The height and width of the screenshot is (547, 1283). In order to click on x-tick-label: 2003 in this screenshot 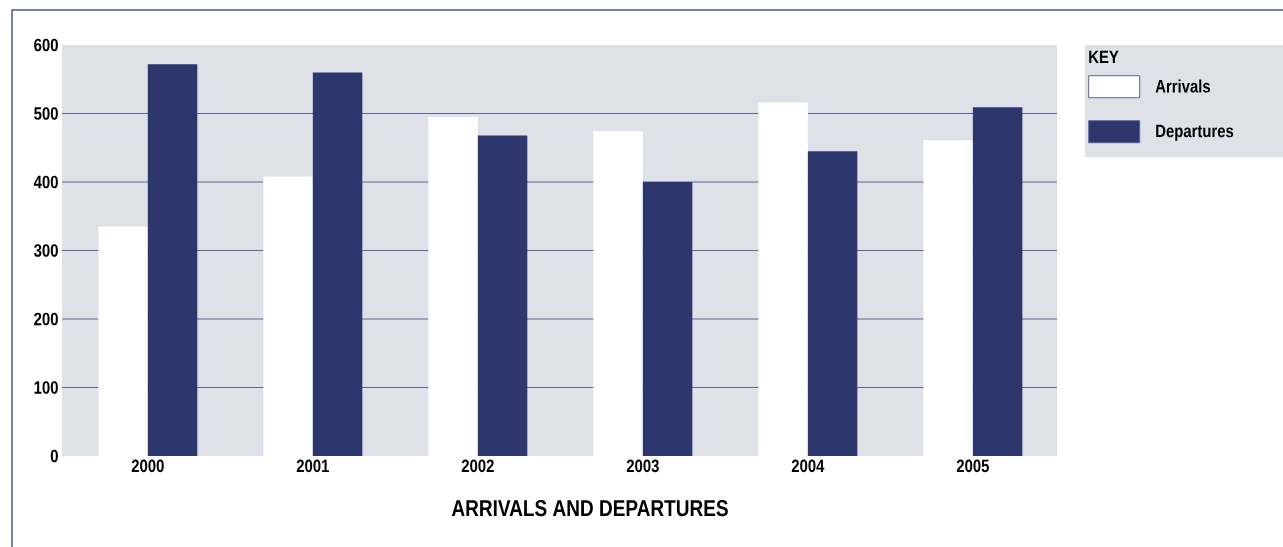, I will do `click(642, 466)`.